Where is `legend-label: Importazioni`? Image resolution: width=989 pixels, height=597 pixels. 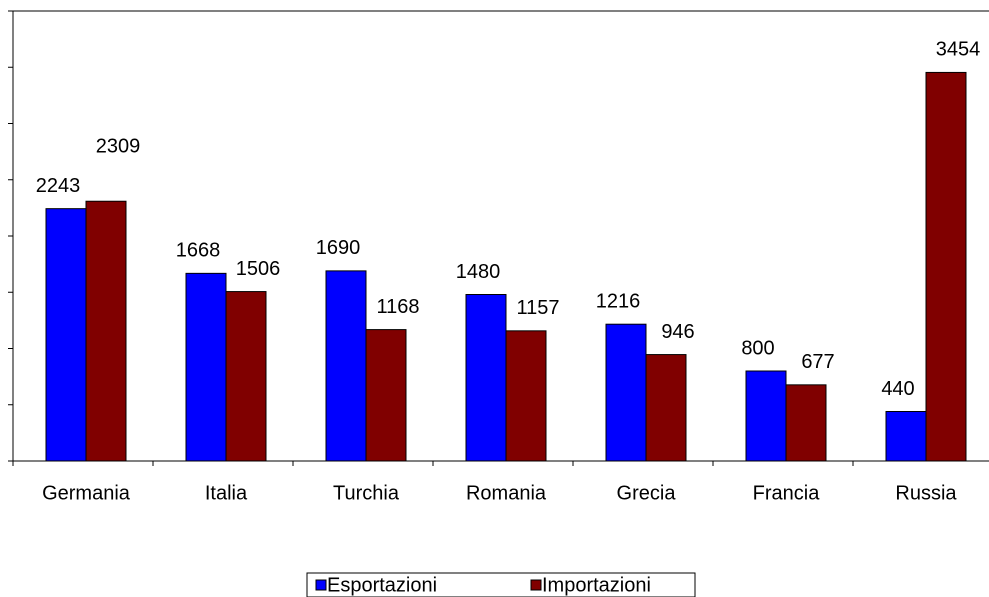 legend-label: Importazioni is located at coordinates (596, 585).